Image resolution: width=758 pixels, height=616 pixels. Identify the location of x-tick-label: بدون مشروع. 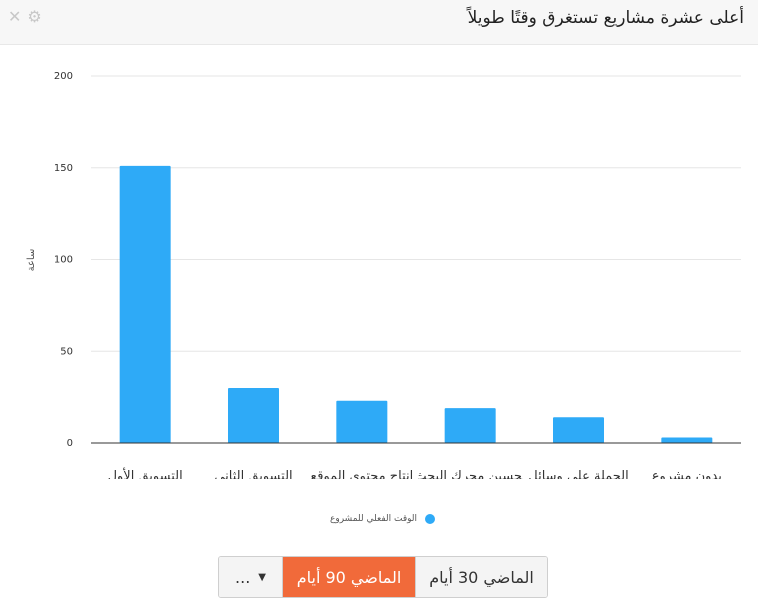
(687, 476).